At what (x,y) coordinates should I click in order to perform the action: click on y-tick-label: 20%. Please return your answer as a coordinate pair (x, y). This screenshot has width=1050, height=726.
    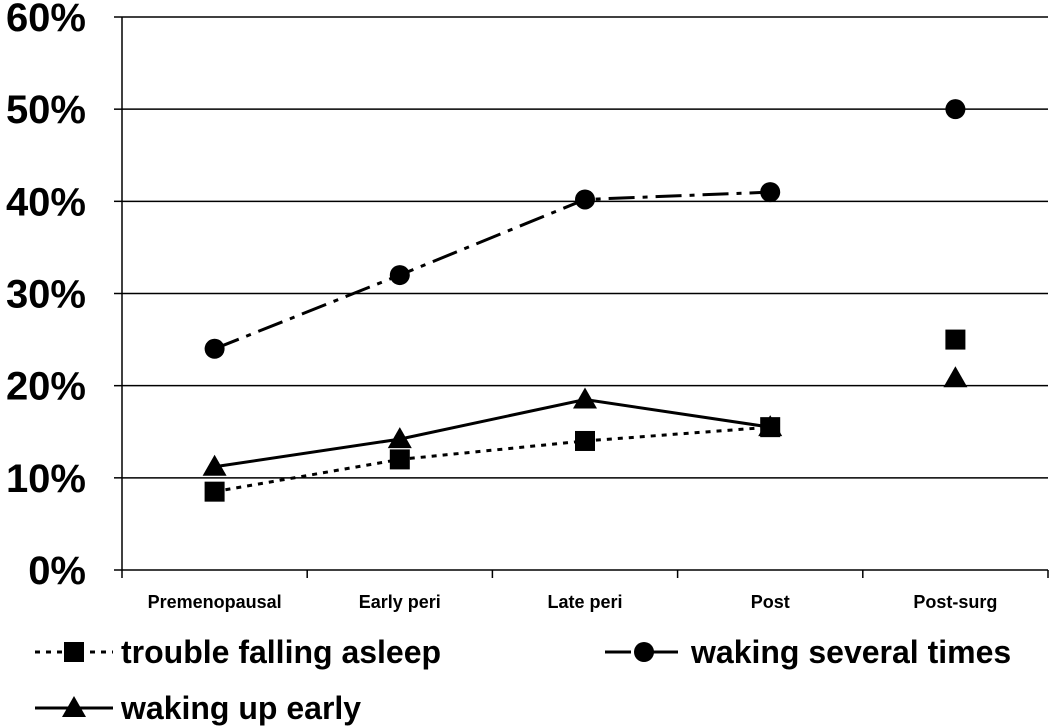
    Looking at the image, I should click on (46, 387).